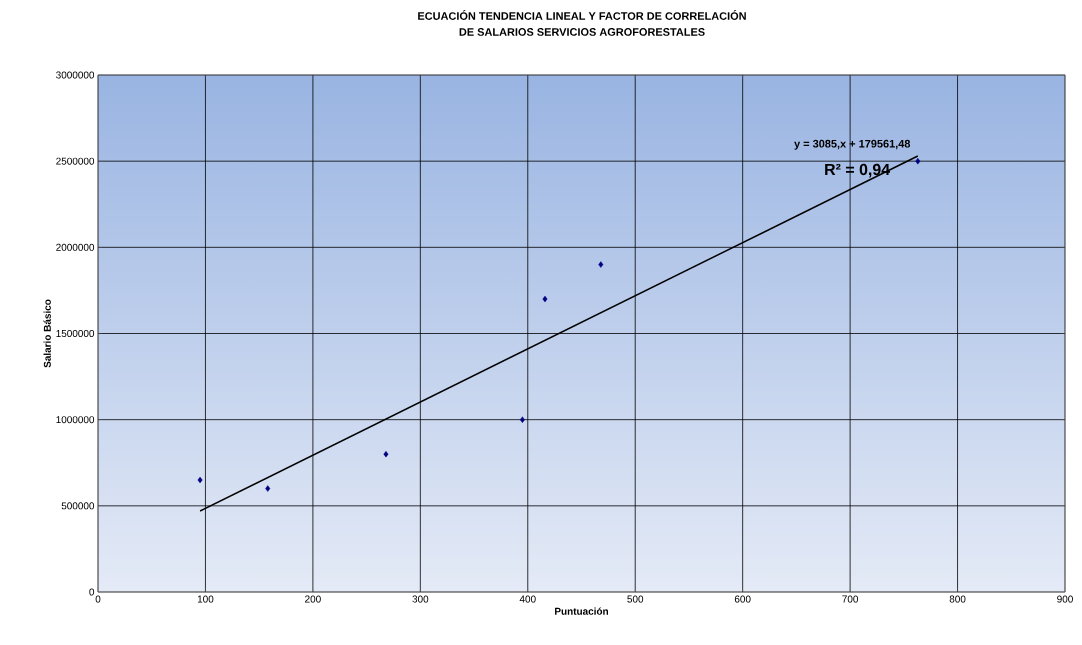 This screenshot has height=645, width=1082. What do you see at coordinates (75, 247) in the screenshot?
I see `y-tick-label: 2000000` at bounding box center [75, 247].